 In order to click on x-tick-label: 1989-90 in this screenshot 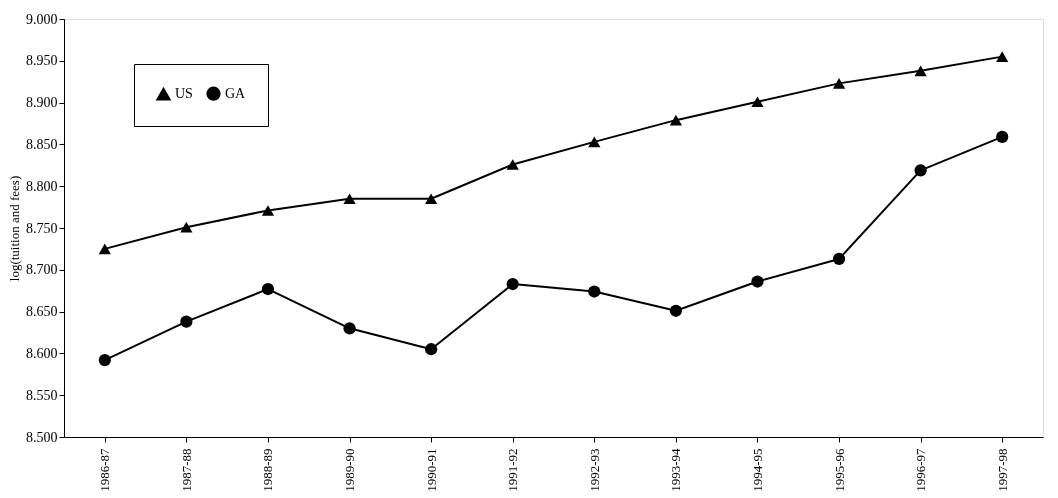, I will do `click(350, 470)`.